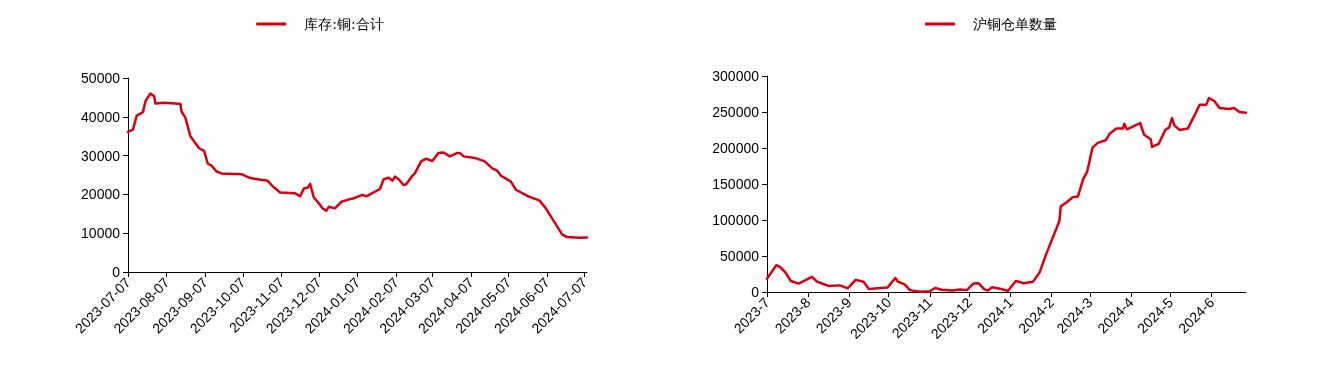 The height and width of the screenshot is (379, 1321). Describe the element at coordinates (101, 116) in the screenshot. I see `y-tick-label: 40000` at that location.